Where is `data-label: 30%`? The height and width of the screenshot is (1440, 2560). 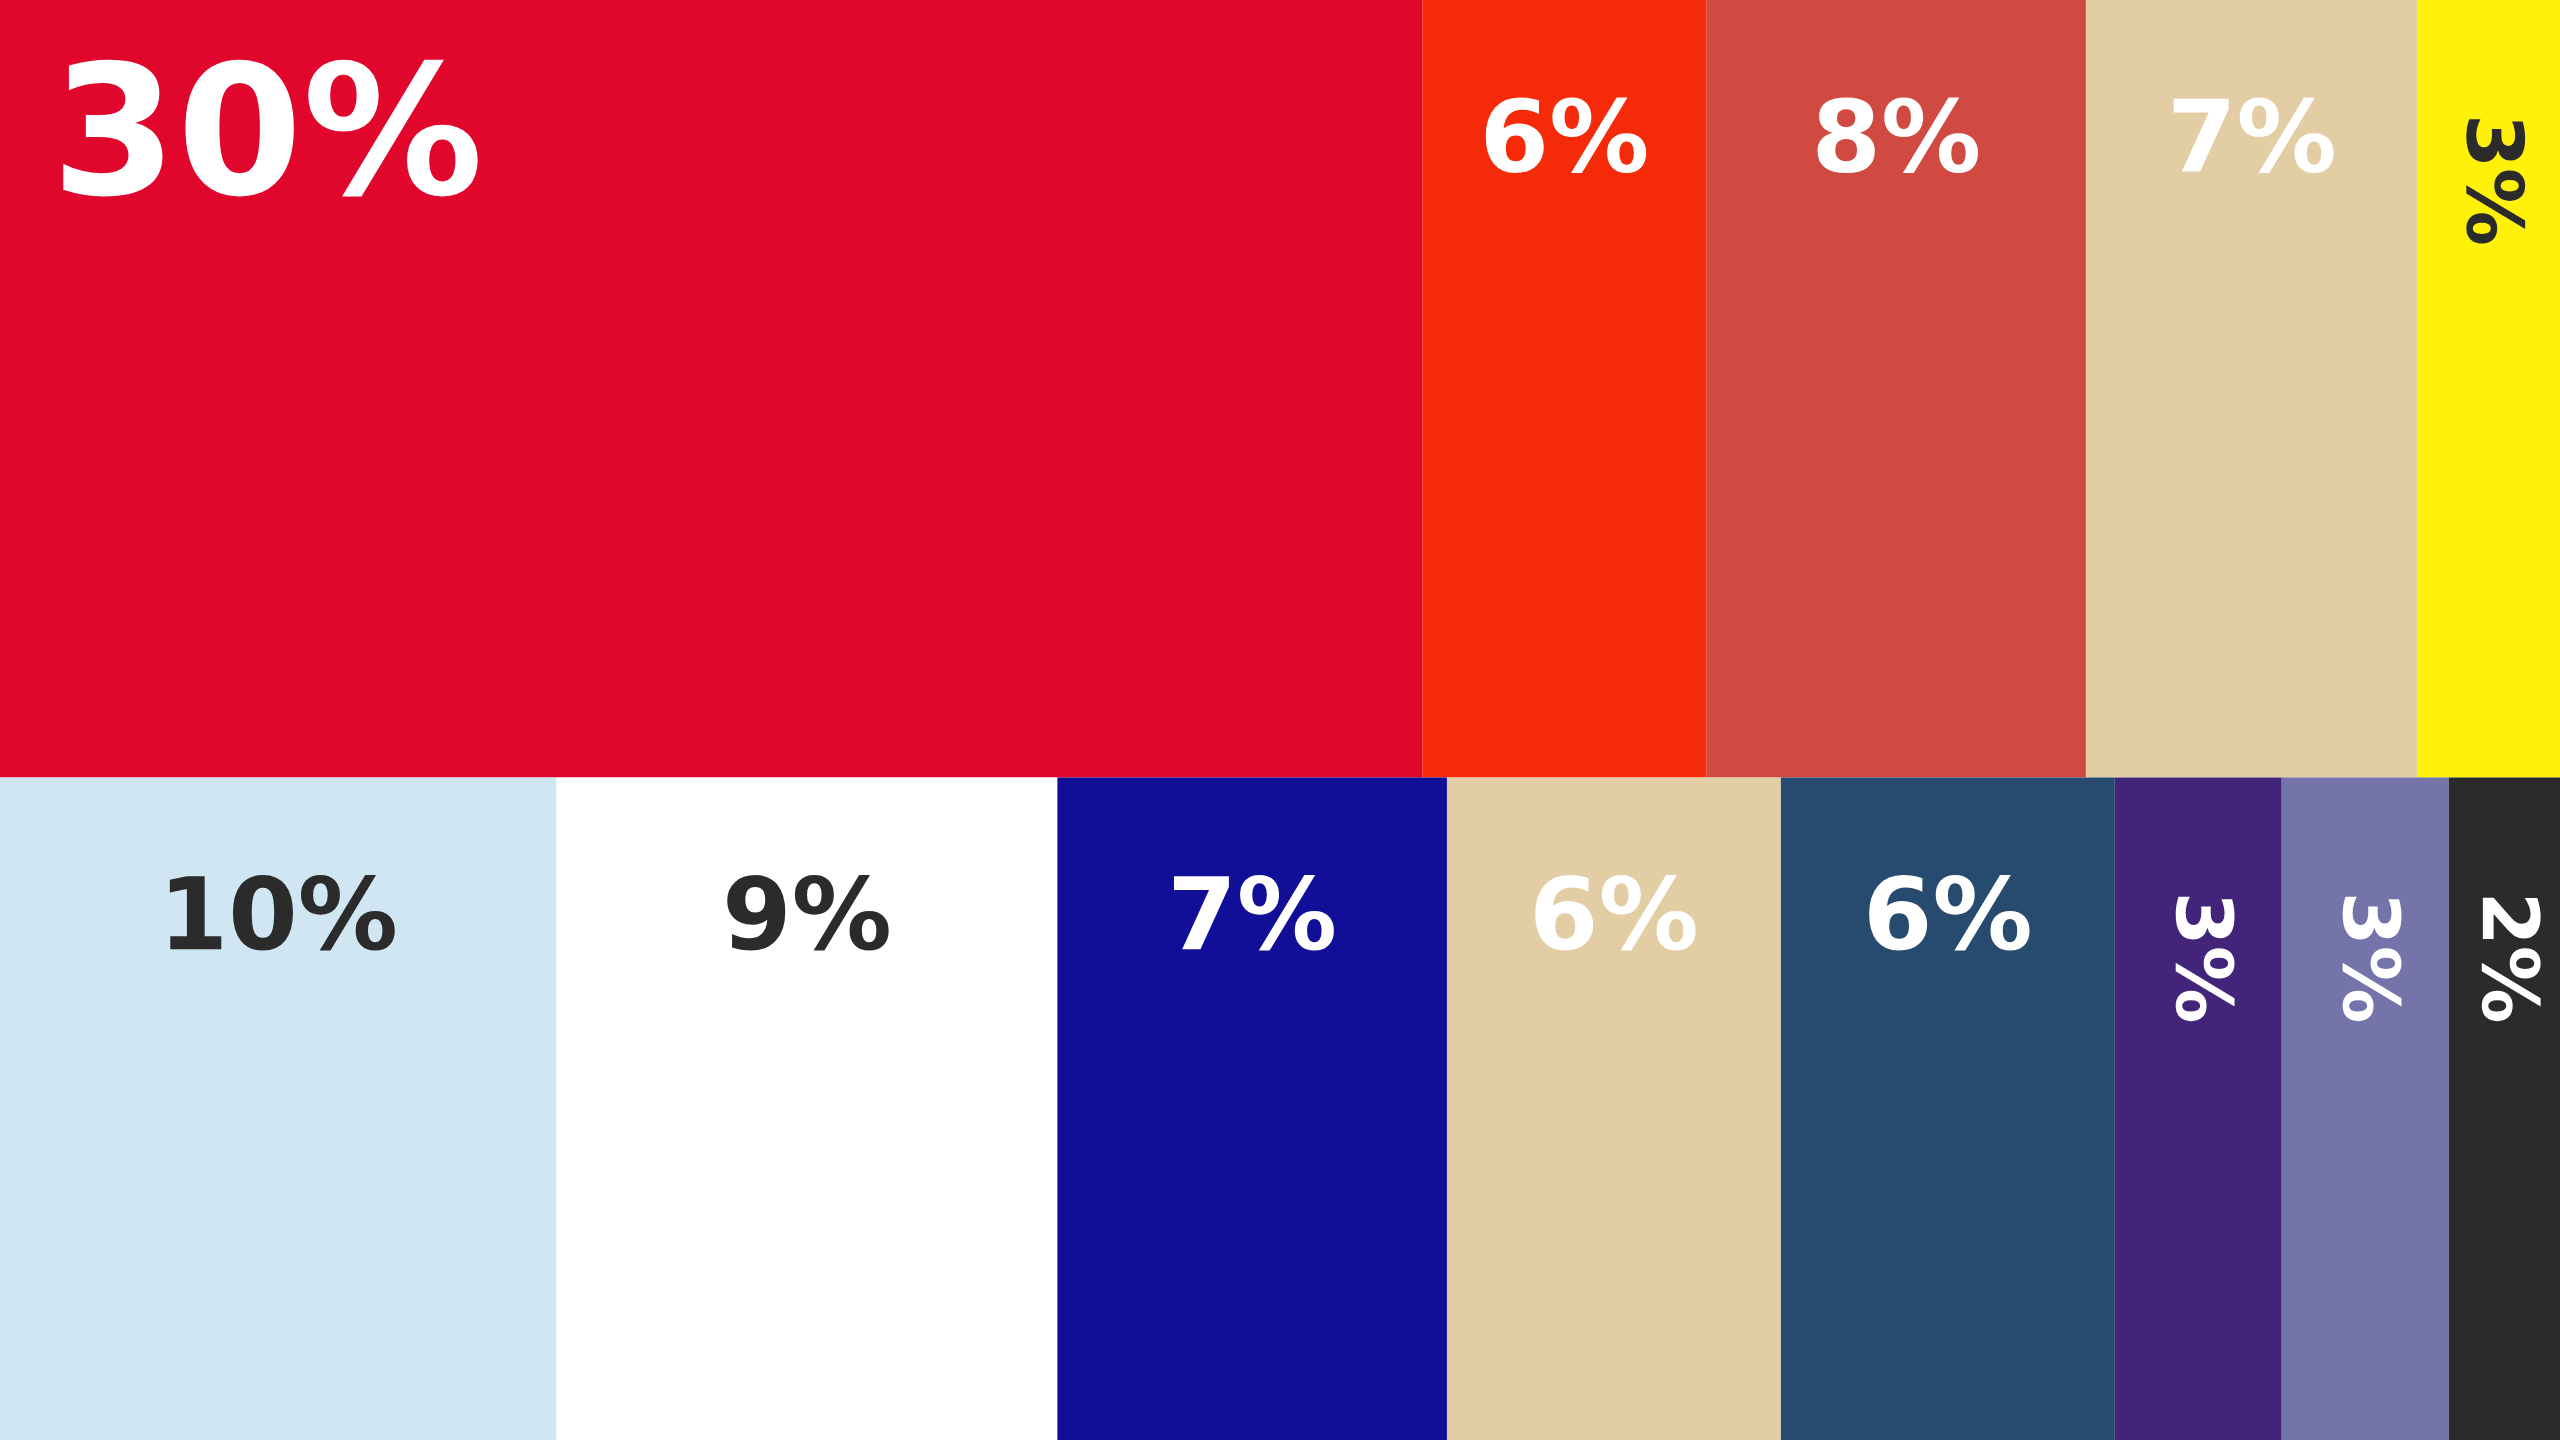
data-label: 30% is located at coordinates (270, 128).